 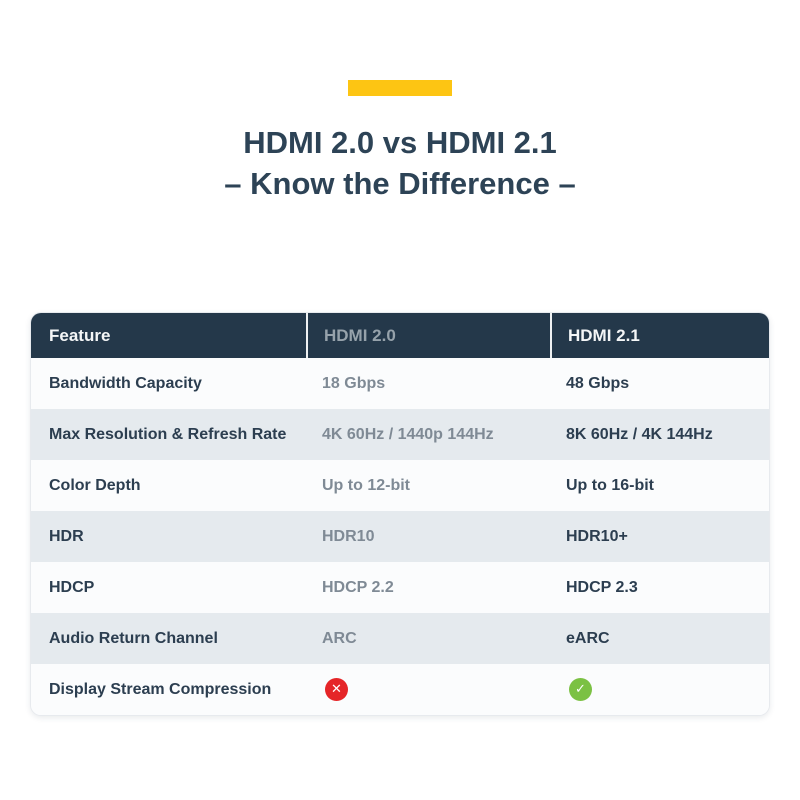 I want to click on table-row: HDCP HDCP 2.2 HDCP 2.3, so click(x=400, y=587).